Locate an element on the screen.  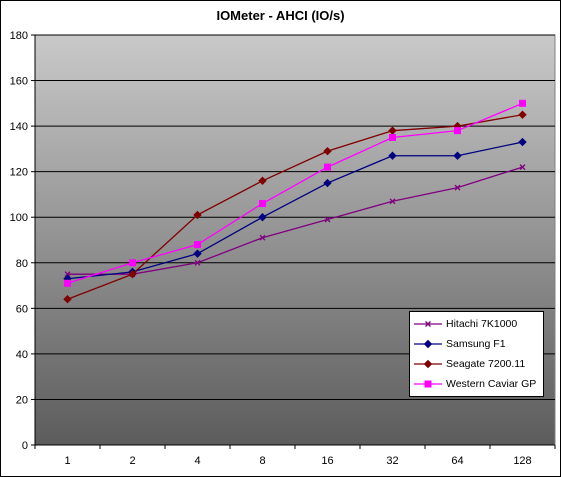
x-tick-label: 2 is located at coordinates (132, 461).